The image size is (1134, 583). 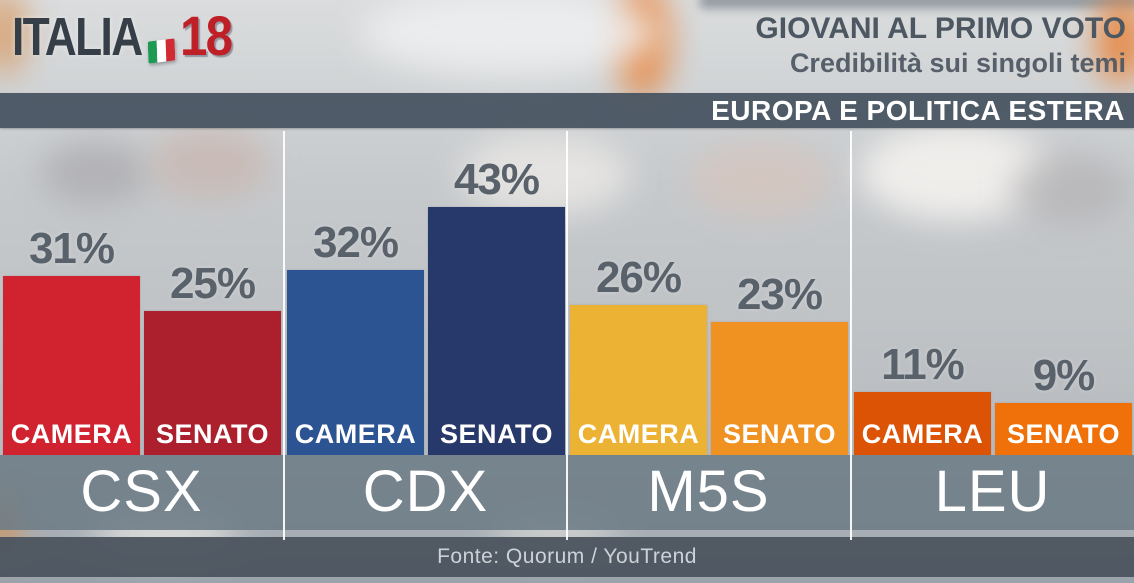 What do you see at coordinates (708, 491) in the screenshot?
I see `category-label-m5s: M5S` at bounding box center [708, 491].